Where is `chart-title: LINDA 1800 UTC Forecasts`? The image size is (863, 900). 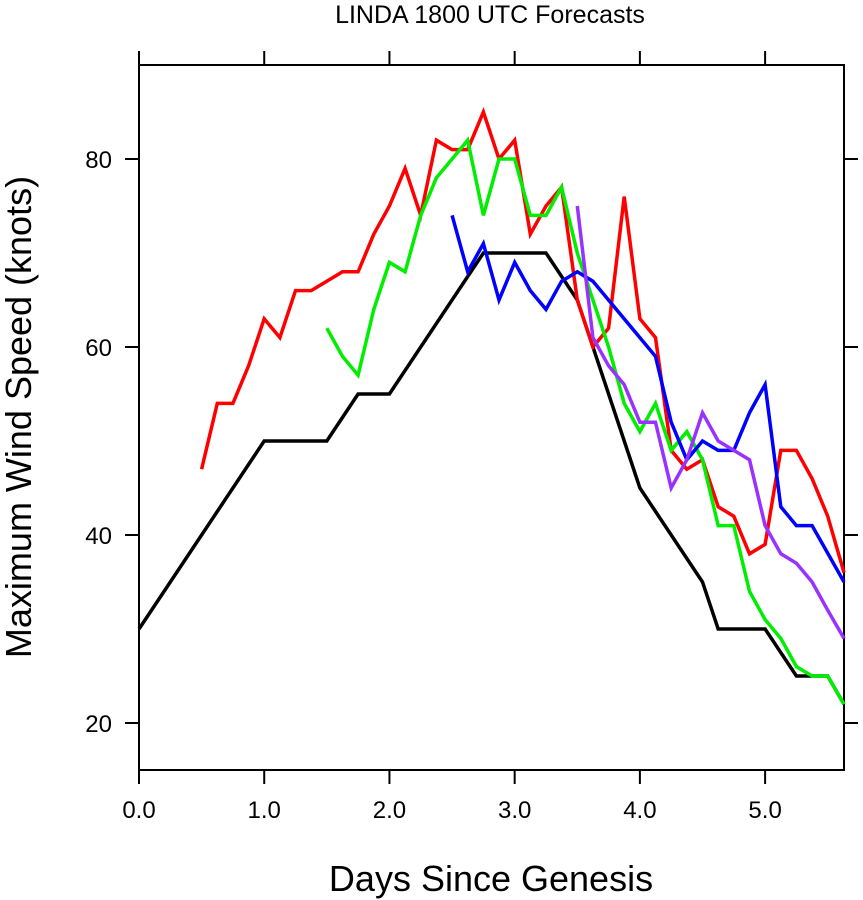 chart-title: LINDA 1800 UTC Forecasts is located at coordinates (490, 15).